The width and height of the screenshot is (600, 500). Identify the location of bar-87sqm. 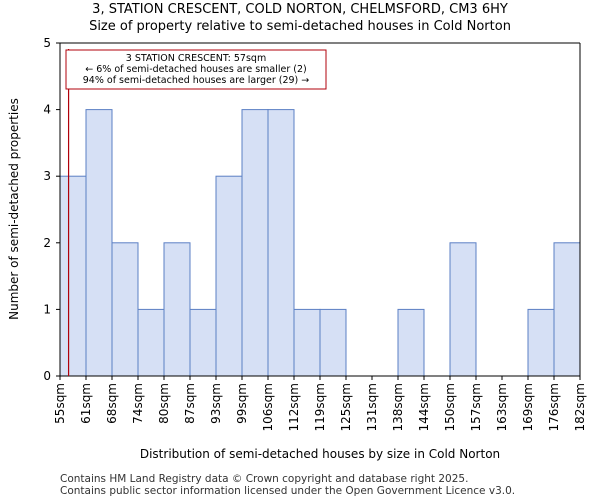
(203, 342).